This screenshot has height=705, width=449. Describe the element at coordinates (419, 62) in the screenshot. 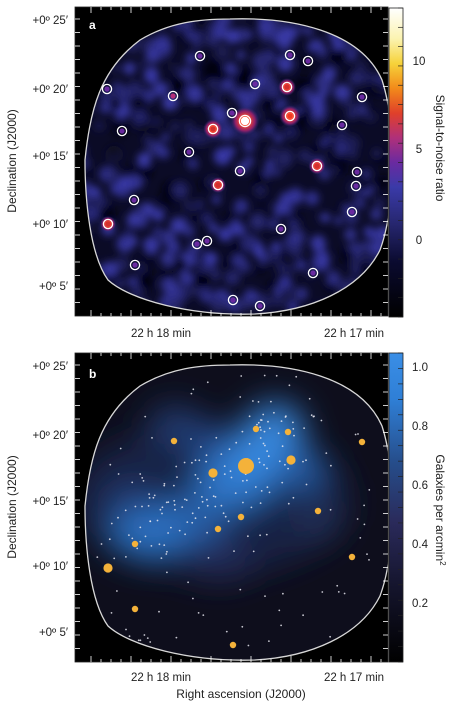

I see `cb-tick-label: 10` at that location.